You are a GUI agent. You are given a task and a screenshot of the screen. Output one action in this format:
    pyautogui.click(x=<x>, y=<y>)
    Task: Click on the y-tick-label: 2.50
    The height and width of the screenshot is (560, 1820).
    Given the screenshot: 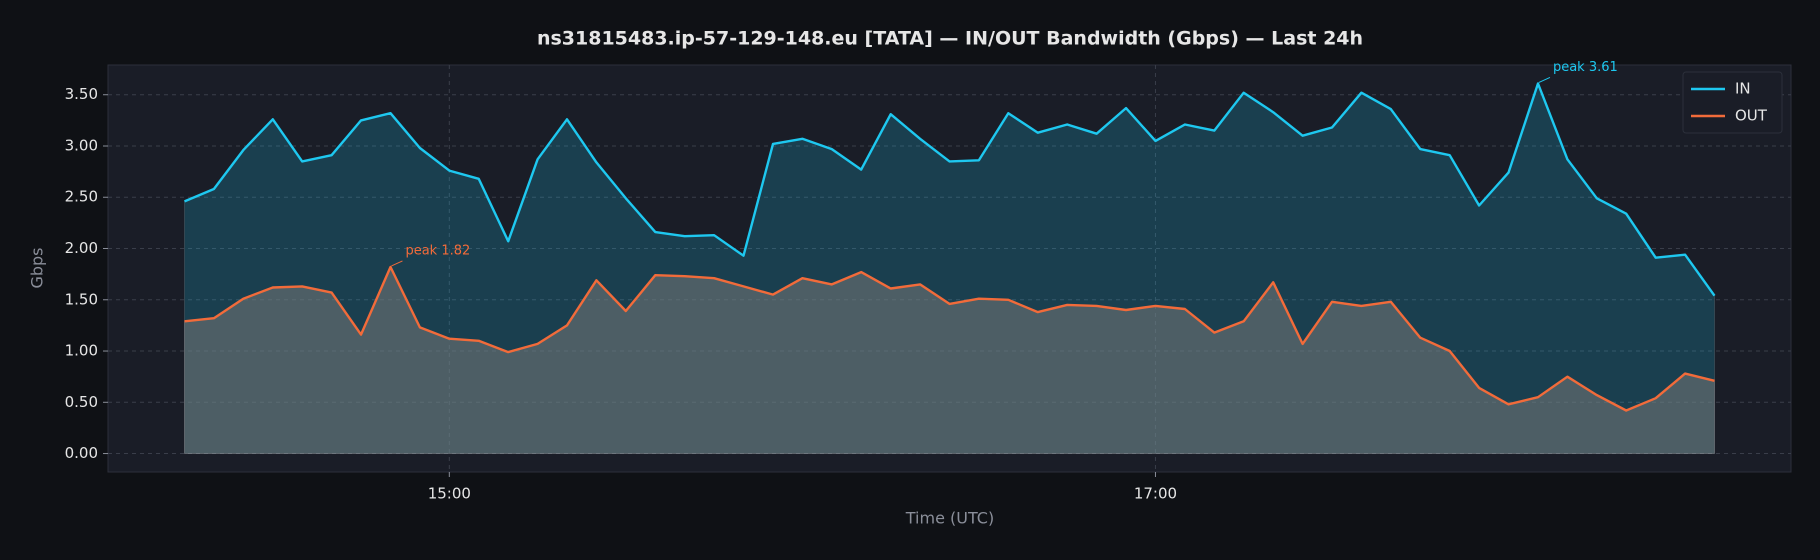 What is the action you would take?
    pyautogui.click(x=81, y=197)
    